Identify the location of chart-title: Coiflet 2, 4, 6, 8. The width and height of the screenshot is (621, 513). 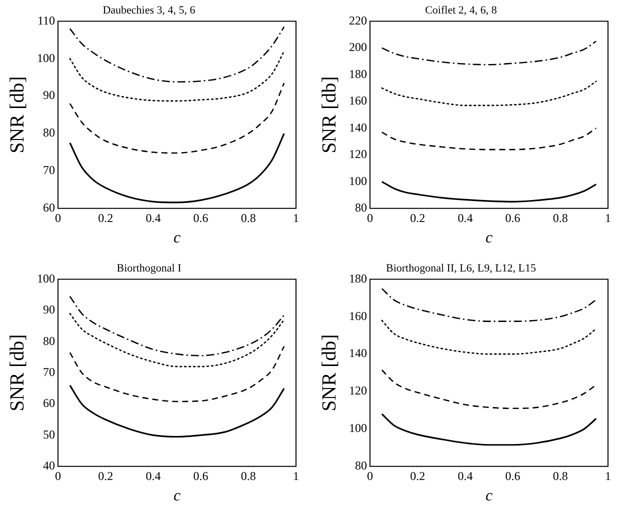
(461, 10).